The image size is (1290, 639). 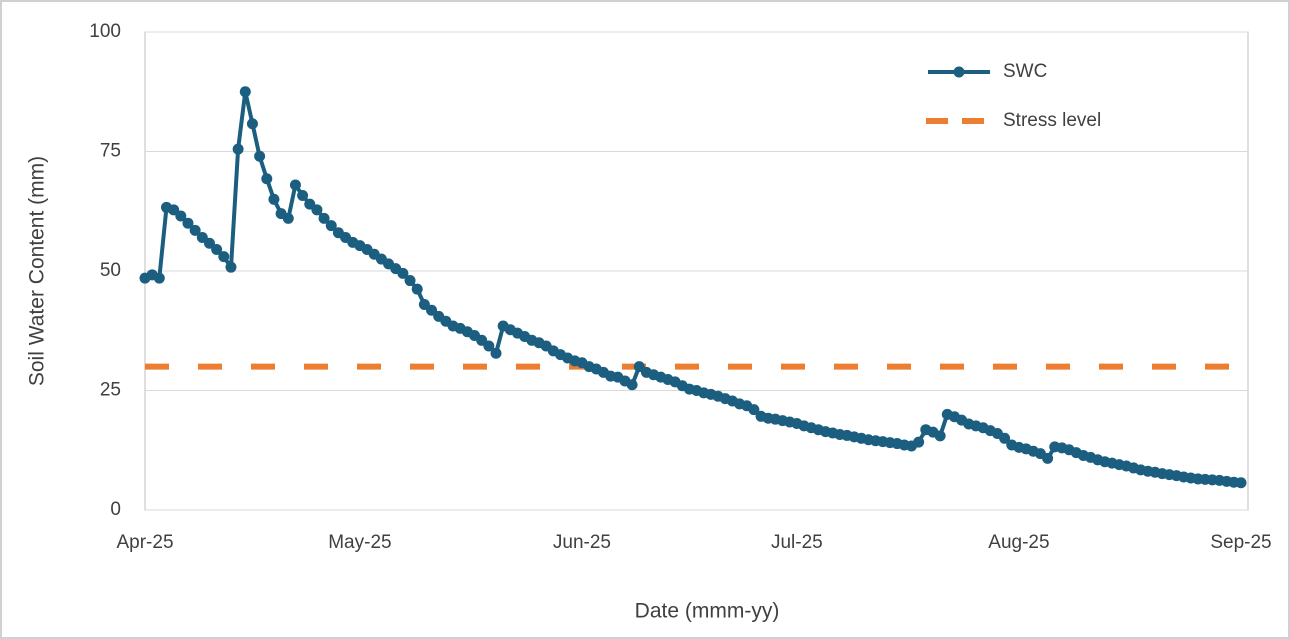 I want to click on x-tick-label: Jun-25, so click(x=582, y=542).